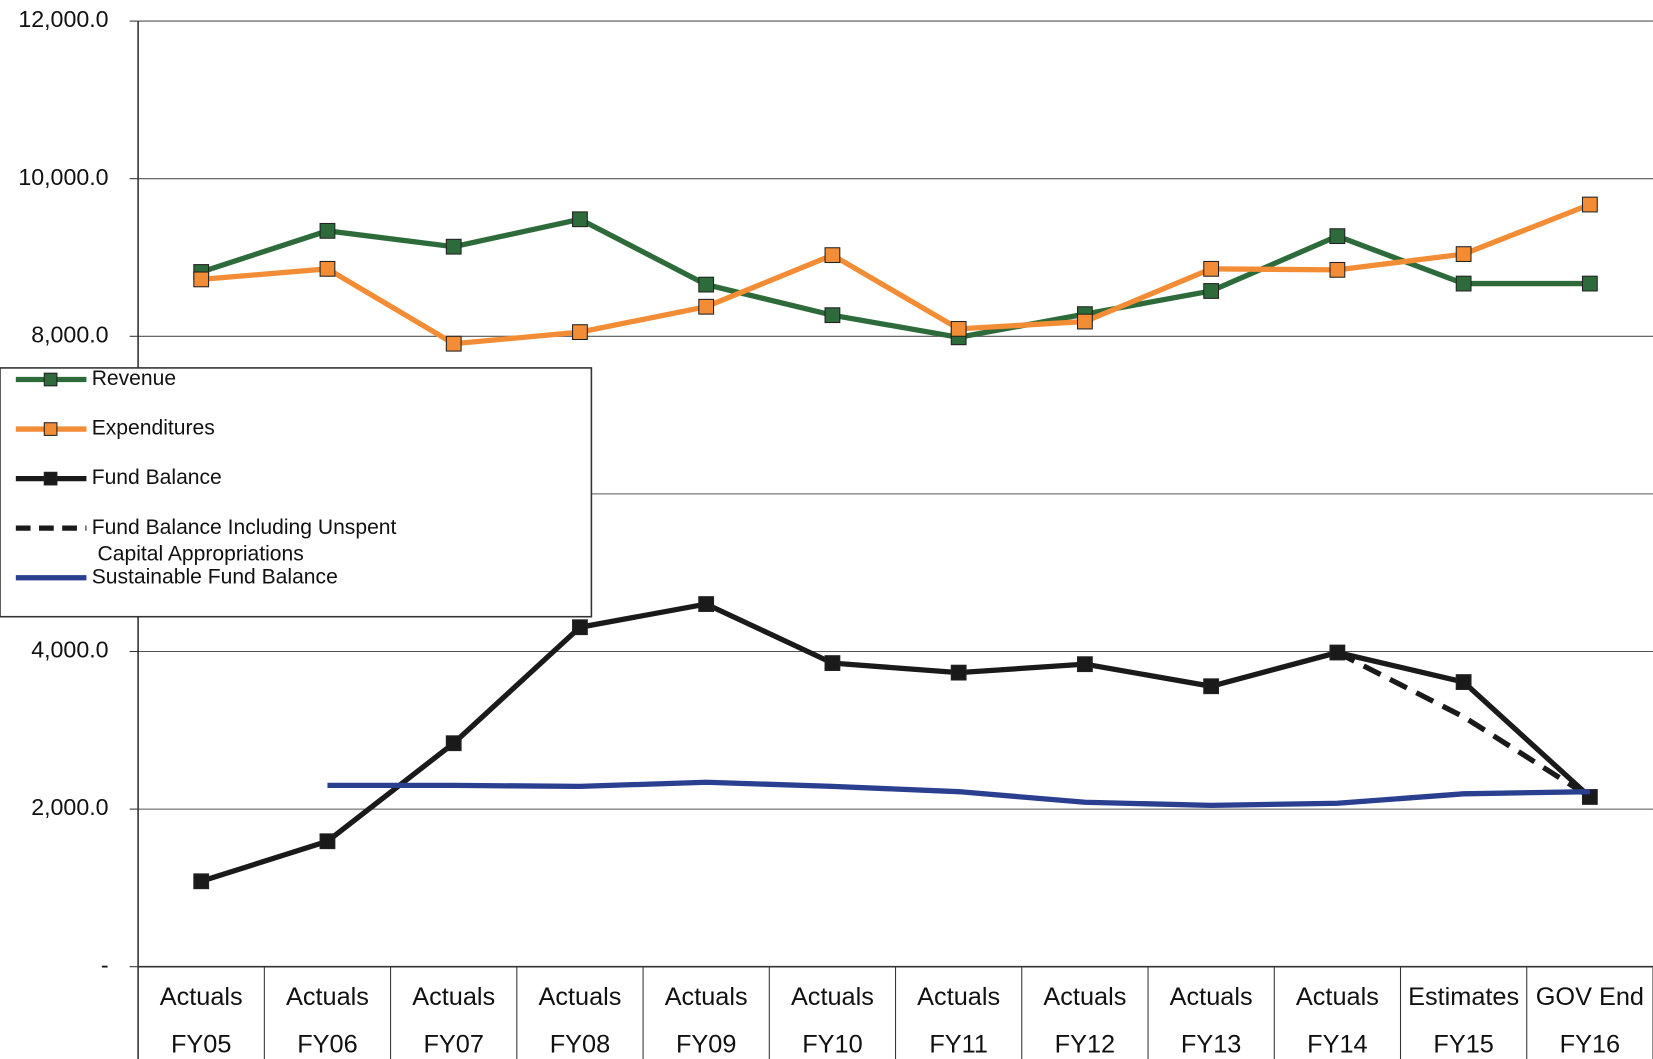 Image resolution: width=1653 pixels, height=1059 pixels. Describe the element at coordinates (1463, 1044) in the screenshot. I see `x-tick-label: FY15` at that location.